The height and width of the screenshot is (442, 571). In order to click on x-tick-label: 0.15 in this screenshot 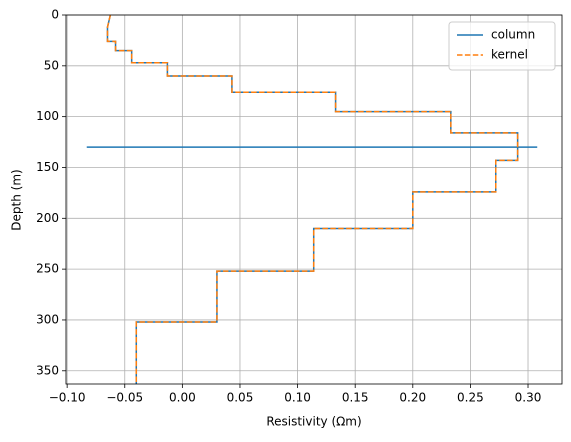, I will do `click(355, 398)`.